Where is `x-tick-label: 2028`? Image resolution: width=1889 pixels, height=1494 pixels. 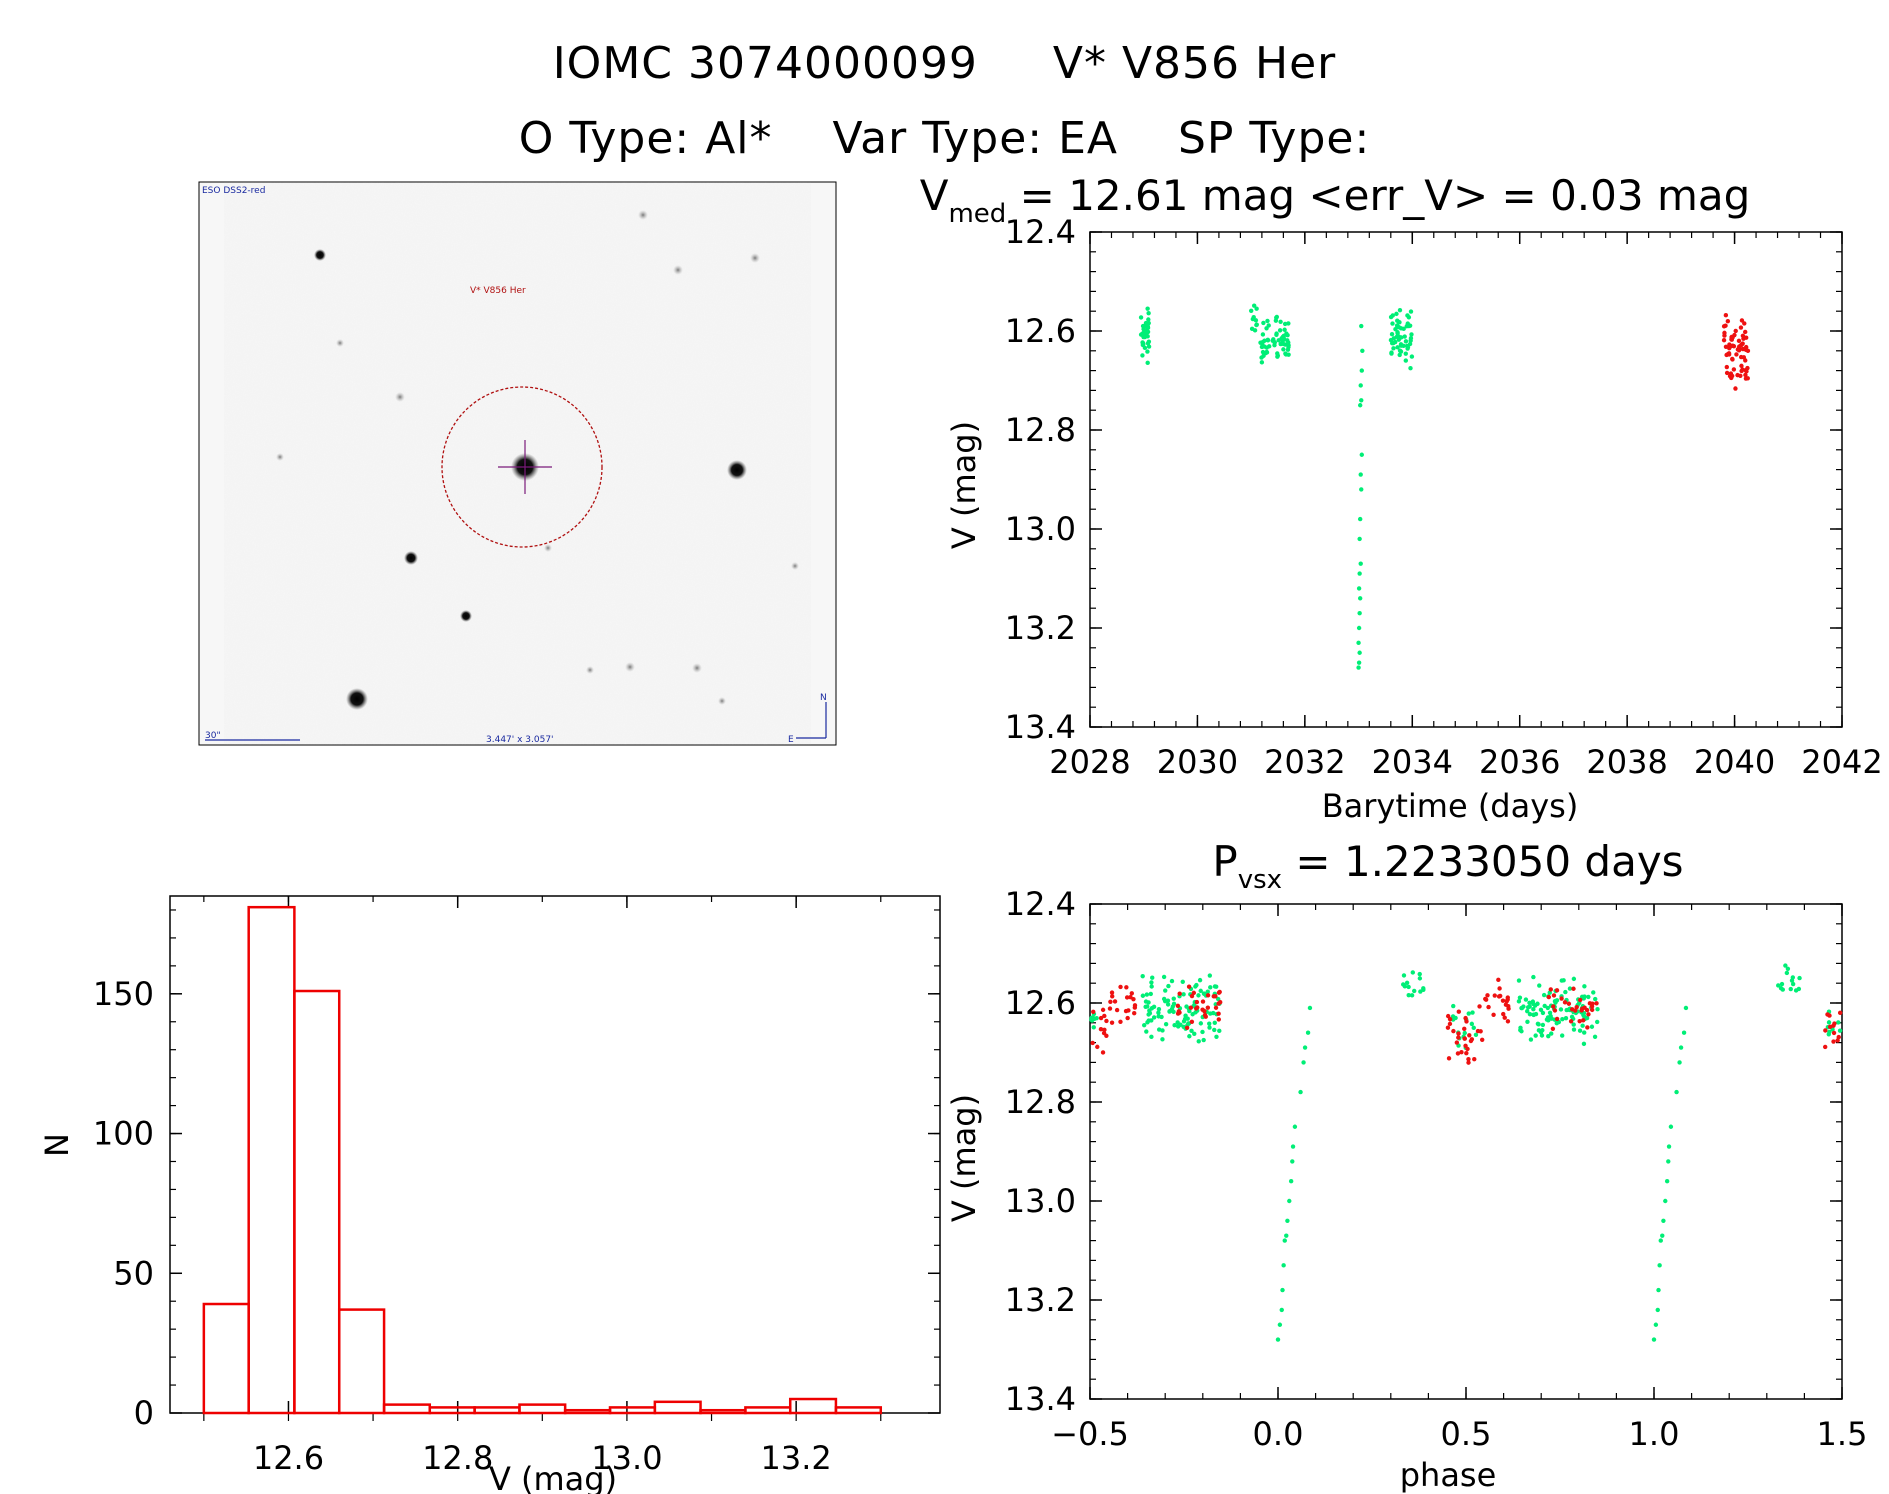 x-tick-label: 2028 is located at coordinates (1089, 762).